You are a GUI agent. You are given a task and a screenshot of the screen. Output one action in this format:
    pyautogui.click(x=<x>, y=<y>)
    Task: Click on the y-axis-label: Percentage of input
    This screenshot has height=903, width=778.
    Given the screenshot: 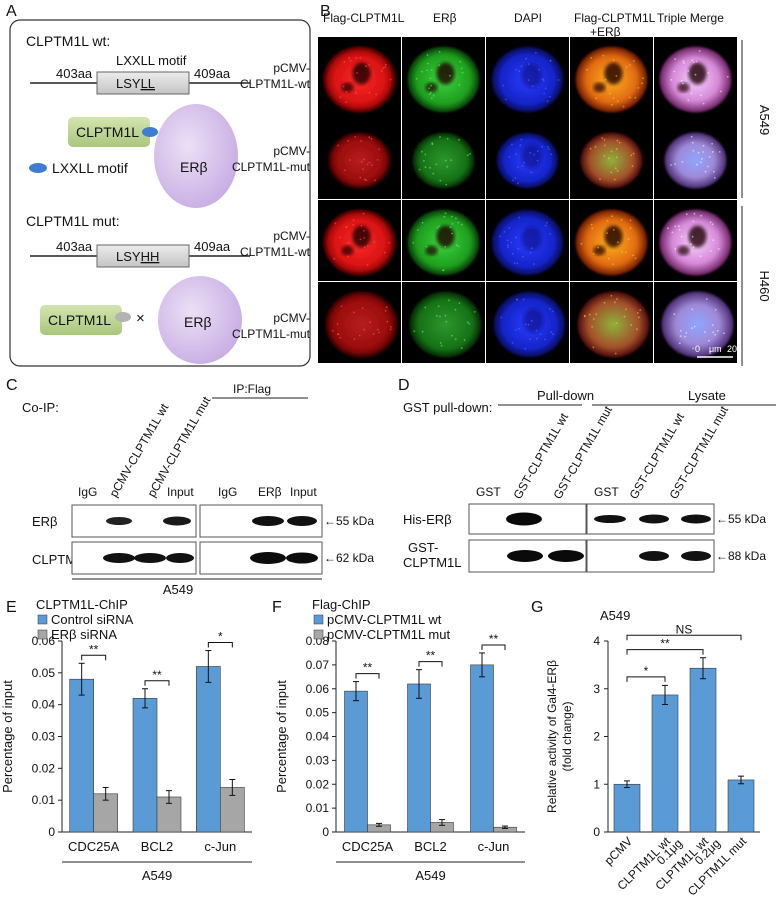 What is the action you would take?
    pyautogui.click(x=7, y=736)
    